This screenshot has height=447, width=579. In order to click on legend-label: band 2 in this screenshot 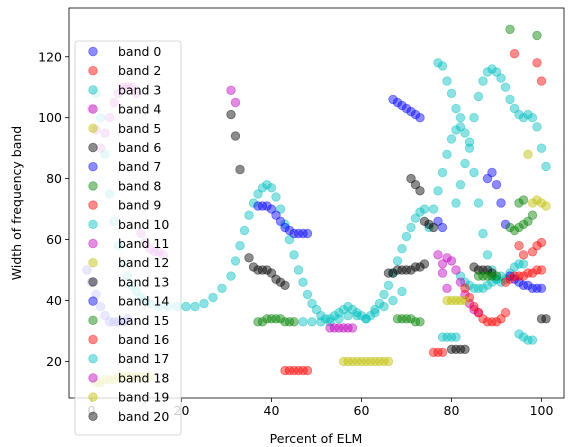, I will do `click(139, 70)`.